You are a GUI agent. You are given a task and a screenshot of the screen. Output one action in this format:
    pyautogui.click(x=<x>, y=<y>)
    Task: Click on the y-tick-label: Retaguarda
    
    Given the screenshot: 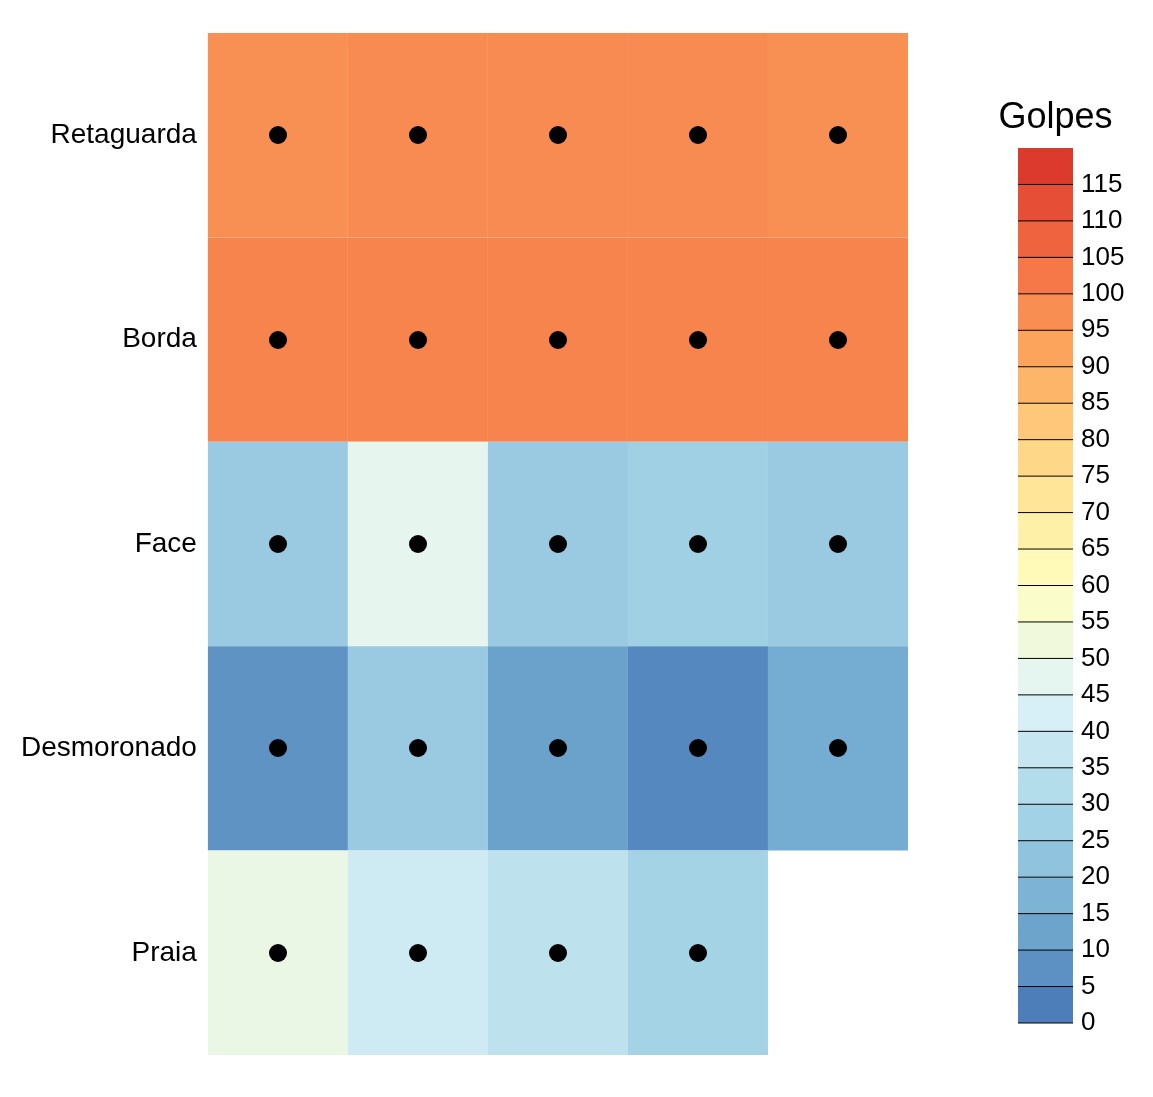 What is the action you would take?
    pyautogui.click(x=124, y=133)
    